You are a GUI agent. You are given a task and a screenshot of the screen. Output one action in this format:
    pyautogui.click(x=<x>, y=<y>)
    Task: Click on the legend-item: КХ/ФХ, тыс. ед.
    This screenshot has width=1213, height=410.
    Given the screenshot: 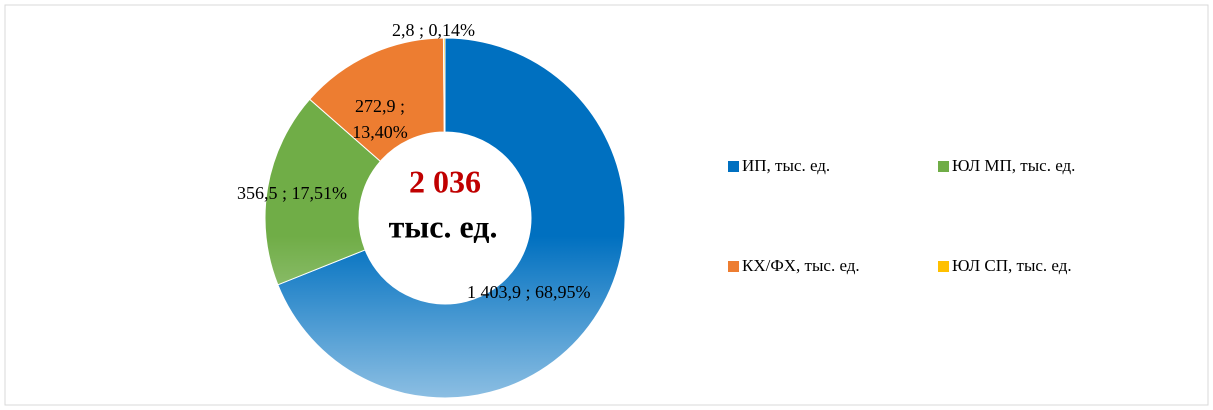 What is the action you would take?
    pyautogui.click(x=794, y=266)
    